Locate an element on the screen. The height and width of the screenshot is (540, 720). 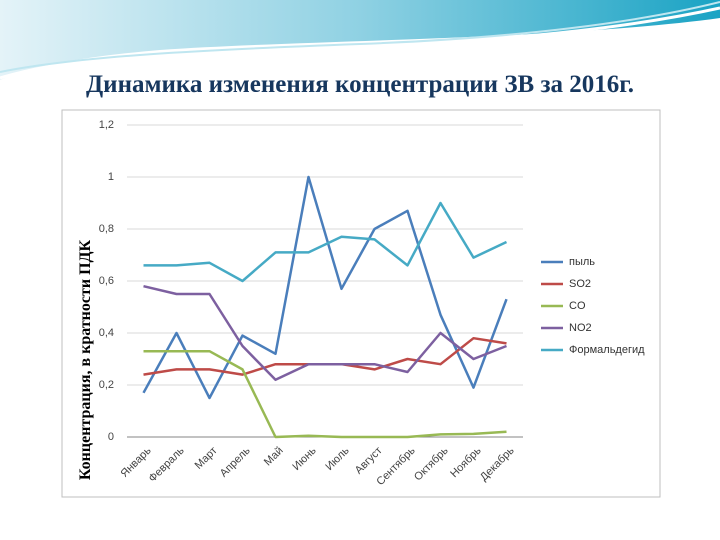
y-tick-label: 0,6 is located at coordinates (106, 281).